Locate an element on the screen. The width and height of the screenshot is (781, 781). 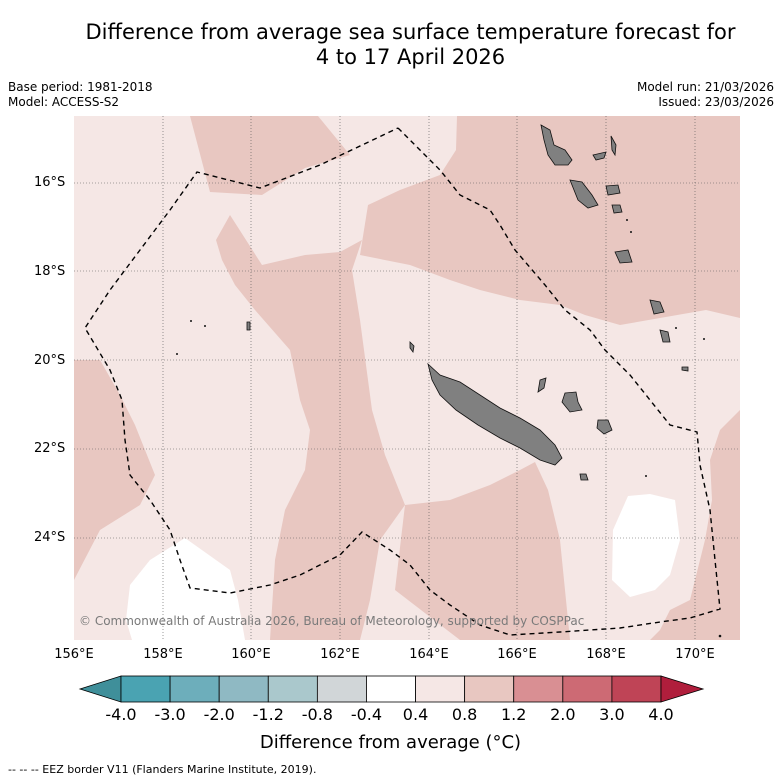
colorbar-tick-label: 2.0 is located at coordinates (563, 714).